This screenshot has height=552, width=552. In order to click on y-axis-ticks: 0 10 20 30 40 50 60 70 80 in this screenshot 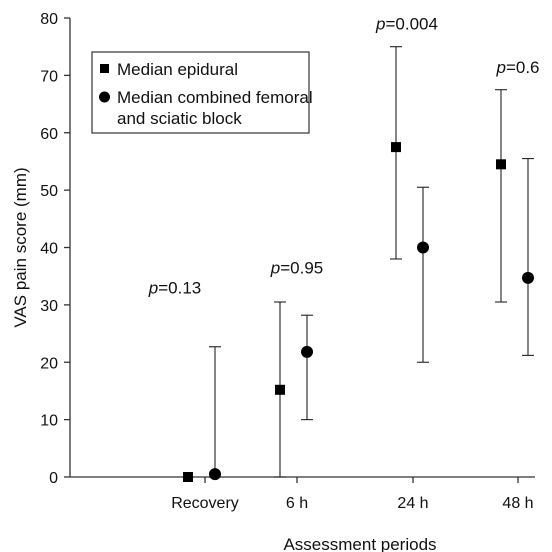, I will do `click(55, 249)`.